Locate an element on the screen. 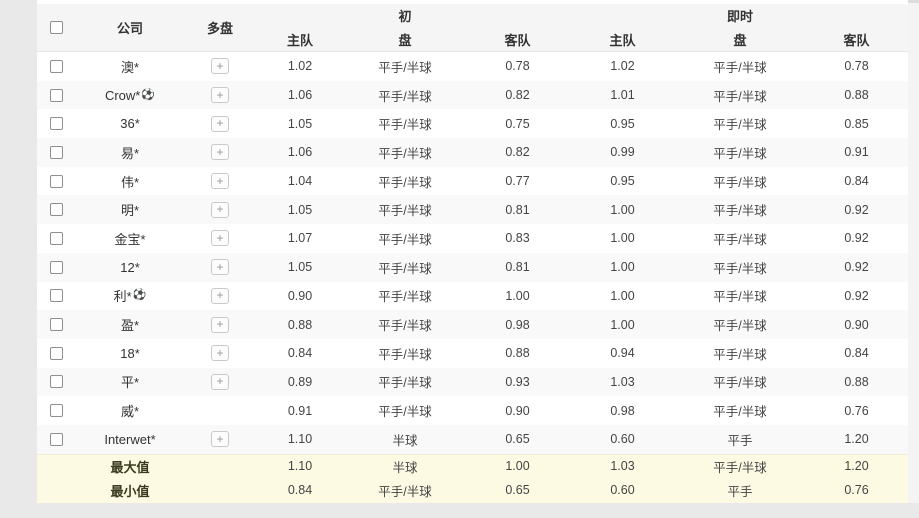 The image size is (919, 518). initial-home-odds: 1.02 is located at coordinates (300, 66).